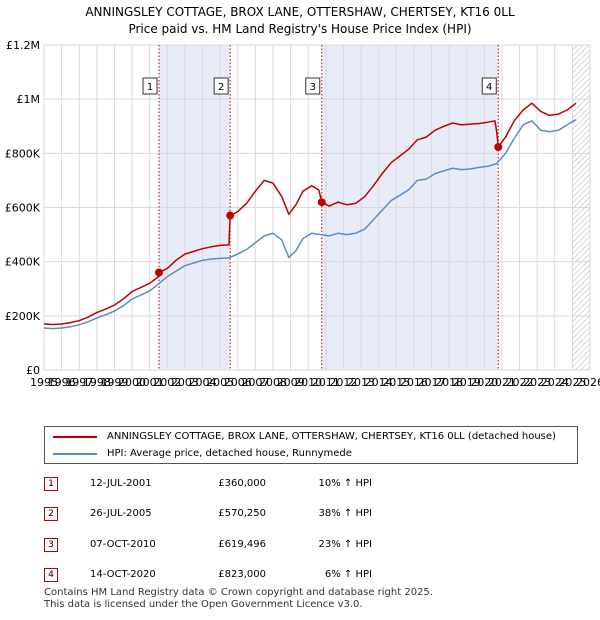 The width and height of the screenshot is (600, 620). I want to click on x-tick-label: 2001, so click(150, 382).